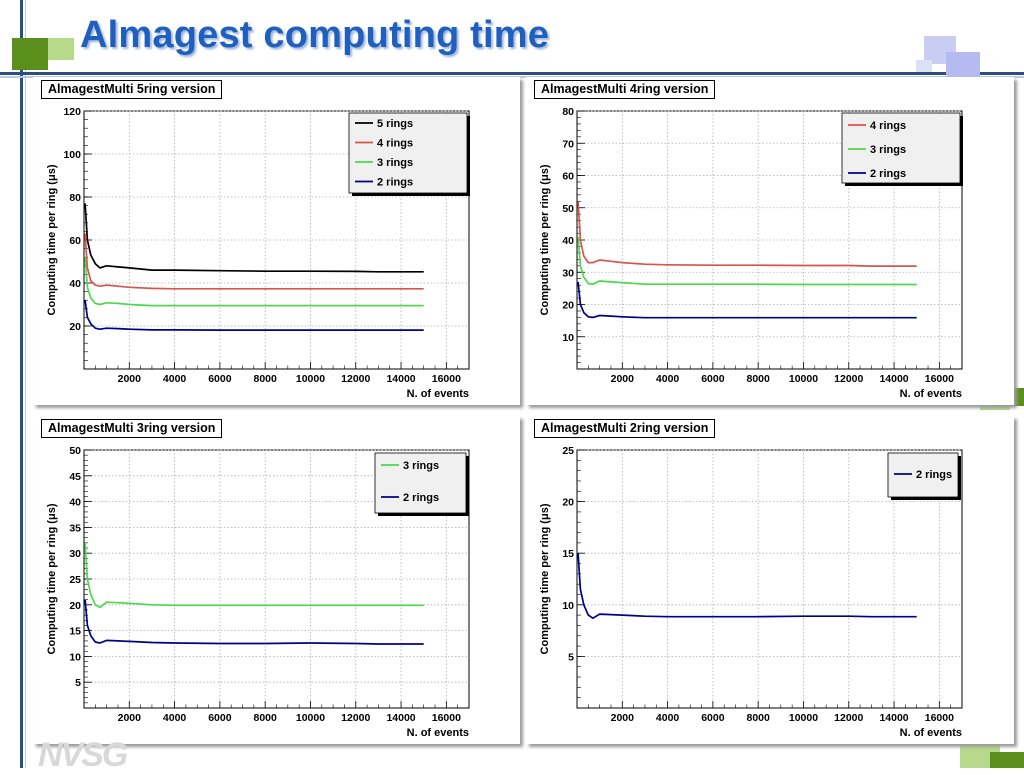 Image resolution: width=1024 pixels, height=775 pixels. I want to click on series-line-5-rings, so click(254, 238).